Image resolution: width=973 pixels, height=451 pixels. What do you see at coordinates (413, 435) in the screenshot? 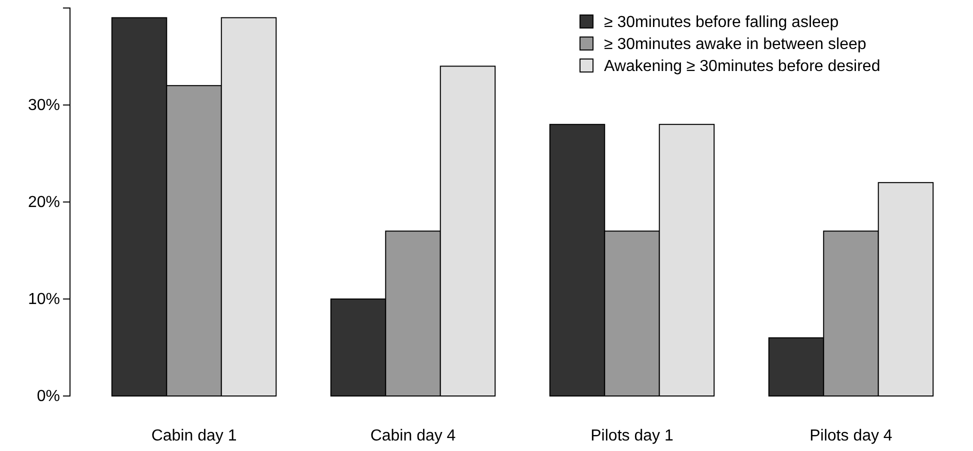
I see `x-tick-label: Cabin day 4` at bounding box center [413, 435].